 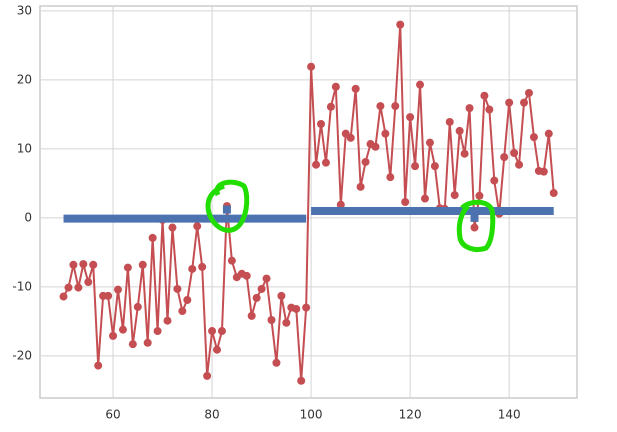 I want to click on x-tick-label: 60, so click(x=112, y=415).